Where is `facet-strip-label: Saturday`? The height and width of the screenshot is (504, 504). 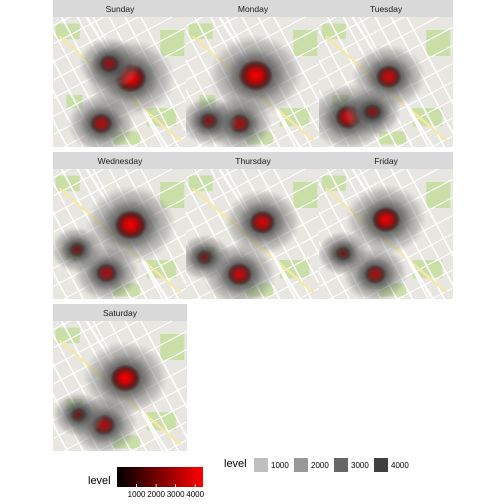
facet-strip-label: Saturday is located at coordinates (120, 313).